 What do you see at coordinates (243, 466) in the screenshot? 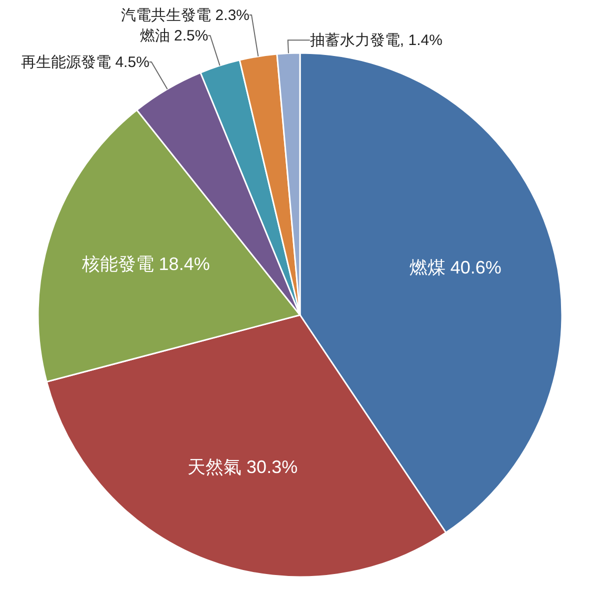
I see `slice-label: 天然氣 30.3%` at bounding box center [243, 466].